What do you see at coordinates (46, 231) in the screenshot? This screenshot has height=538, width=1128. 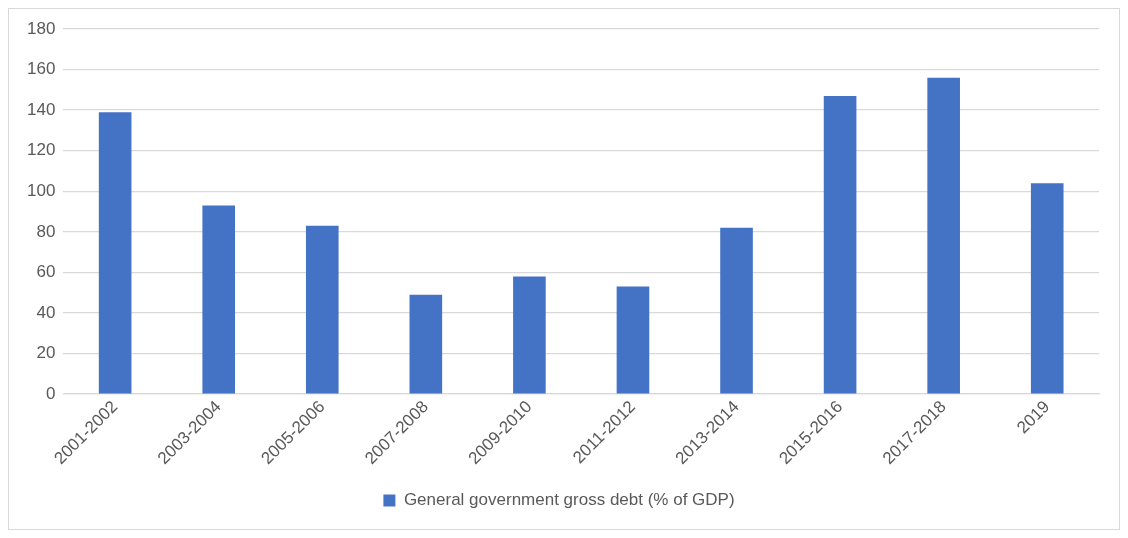 I see `y-tick-label: 80` at bounding box center [46, 231].